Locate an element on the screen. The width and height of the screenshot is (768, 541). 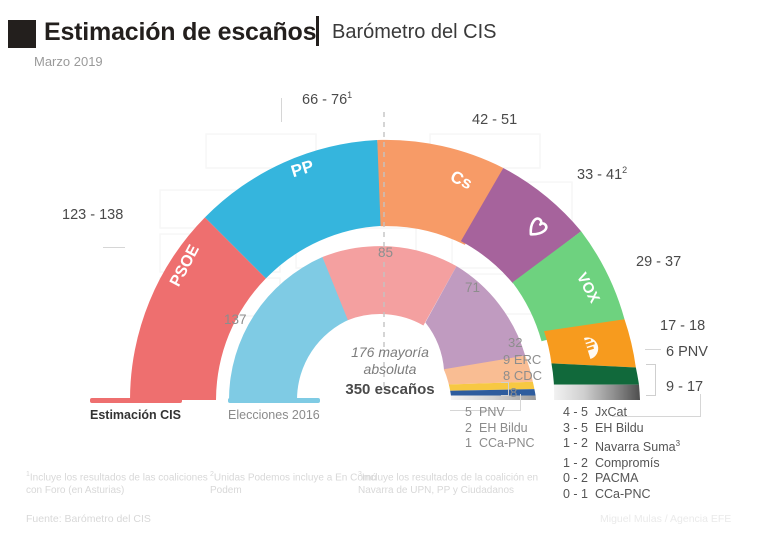
footnote-2: 2Unidas Podemos incluye a En Comú Podem is located at coordinates (305, 482).